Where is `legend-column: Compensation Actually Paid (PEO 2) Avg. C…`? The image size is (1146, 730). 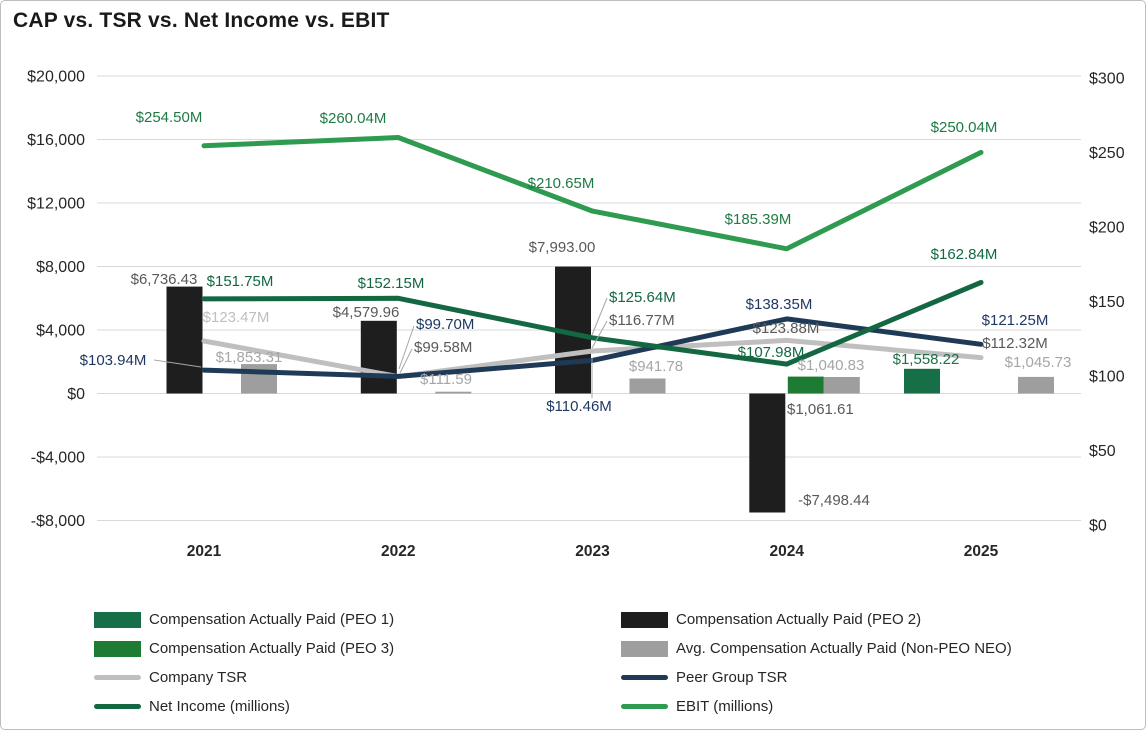
legend-column: Compensation Actually Paid (PEO 2) Avg. C… is located at coordinates (816, 663).